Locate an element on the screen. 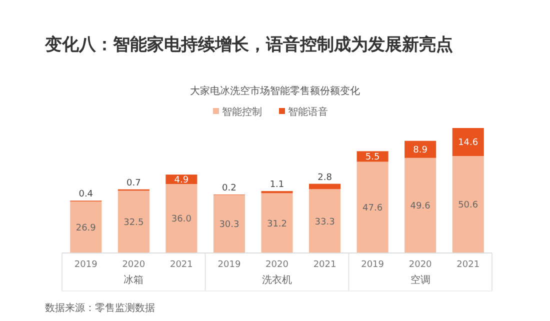 This screenshot has width=550, height=321. legend-label: 智能控制 is located at coordinates (242, 112).